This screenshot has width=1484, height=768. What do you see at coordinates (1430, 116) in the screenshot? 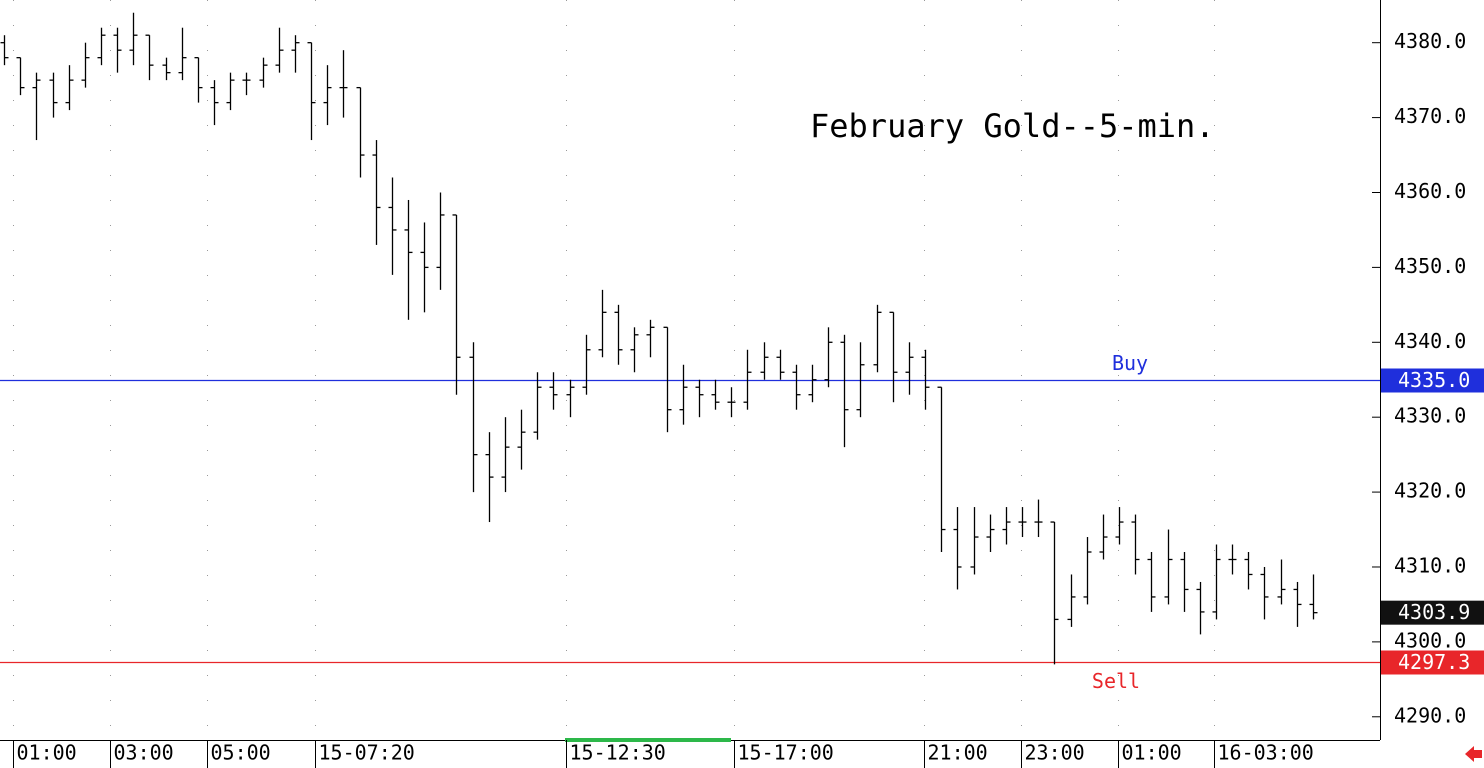
I see `y-tick-label: 4370.0` at bounding box center [1430, 116].